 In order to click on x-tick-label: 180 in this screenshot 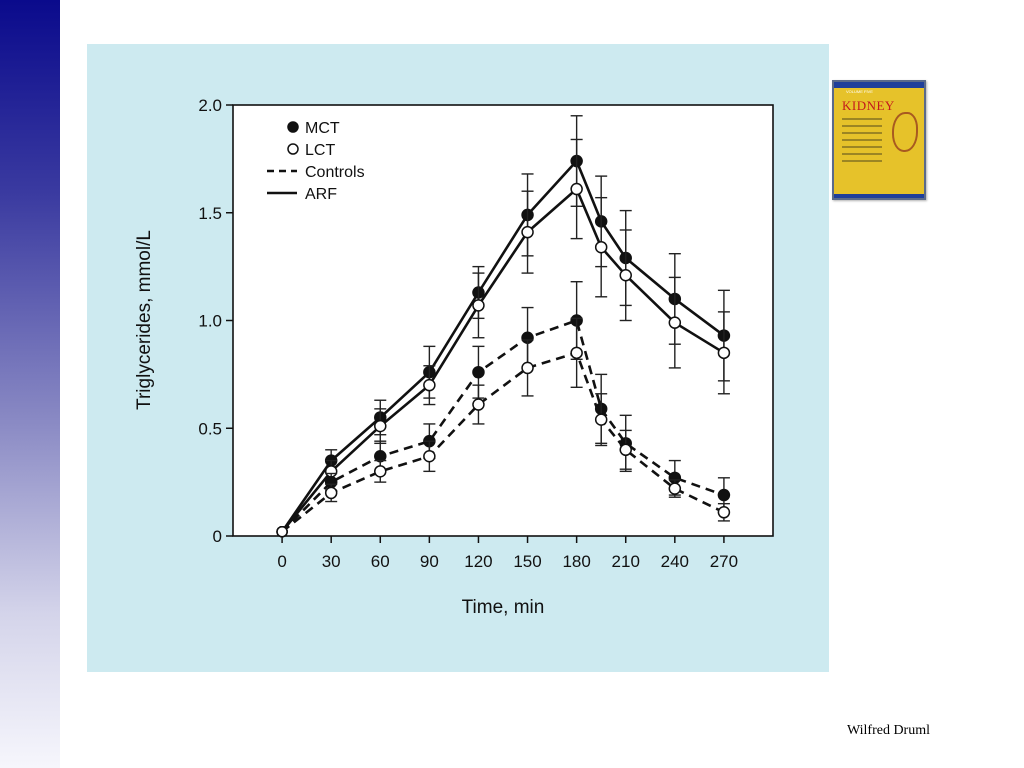, I will do `click(576, 561)`.